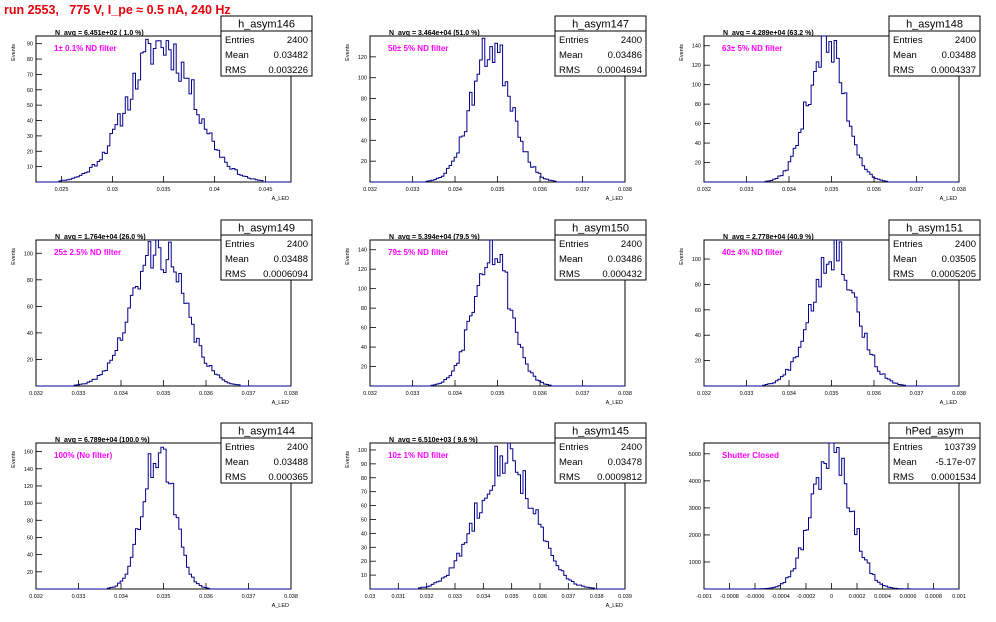 The image size is (996, 622). What do you see at coordinates (600, 229) in the screenshot?
I see `stats-name: h_asym150` at bounding box center [600, 229].